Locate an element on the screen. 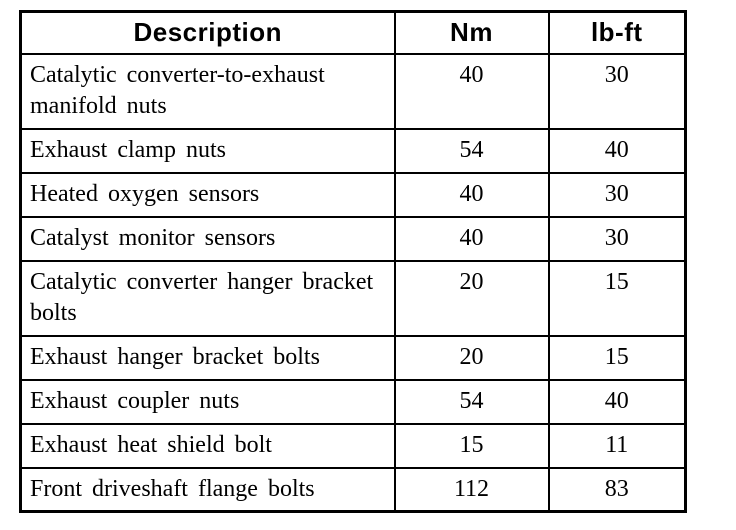  header-lbft: lb-ft is located at coordinates (617, 32).